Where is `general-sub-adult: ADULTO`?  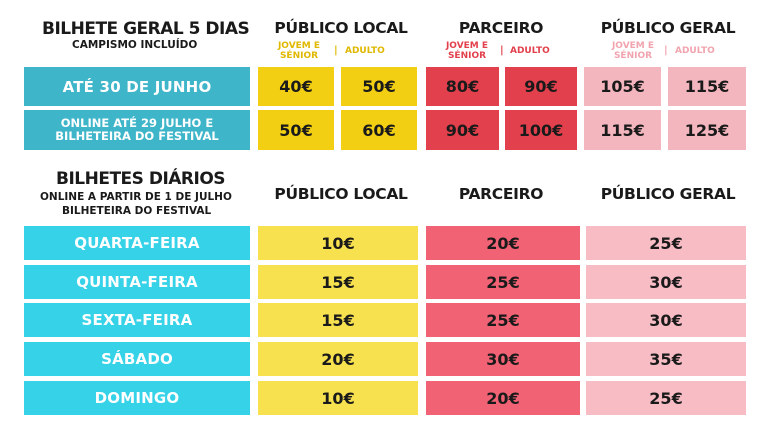
general-sub-adult: ADULTO is located at coordinates (695, 51).